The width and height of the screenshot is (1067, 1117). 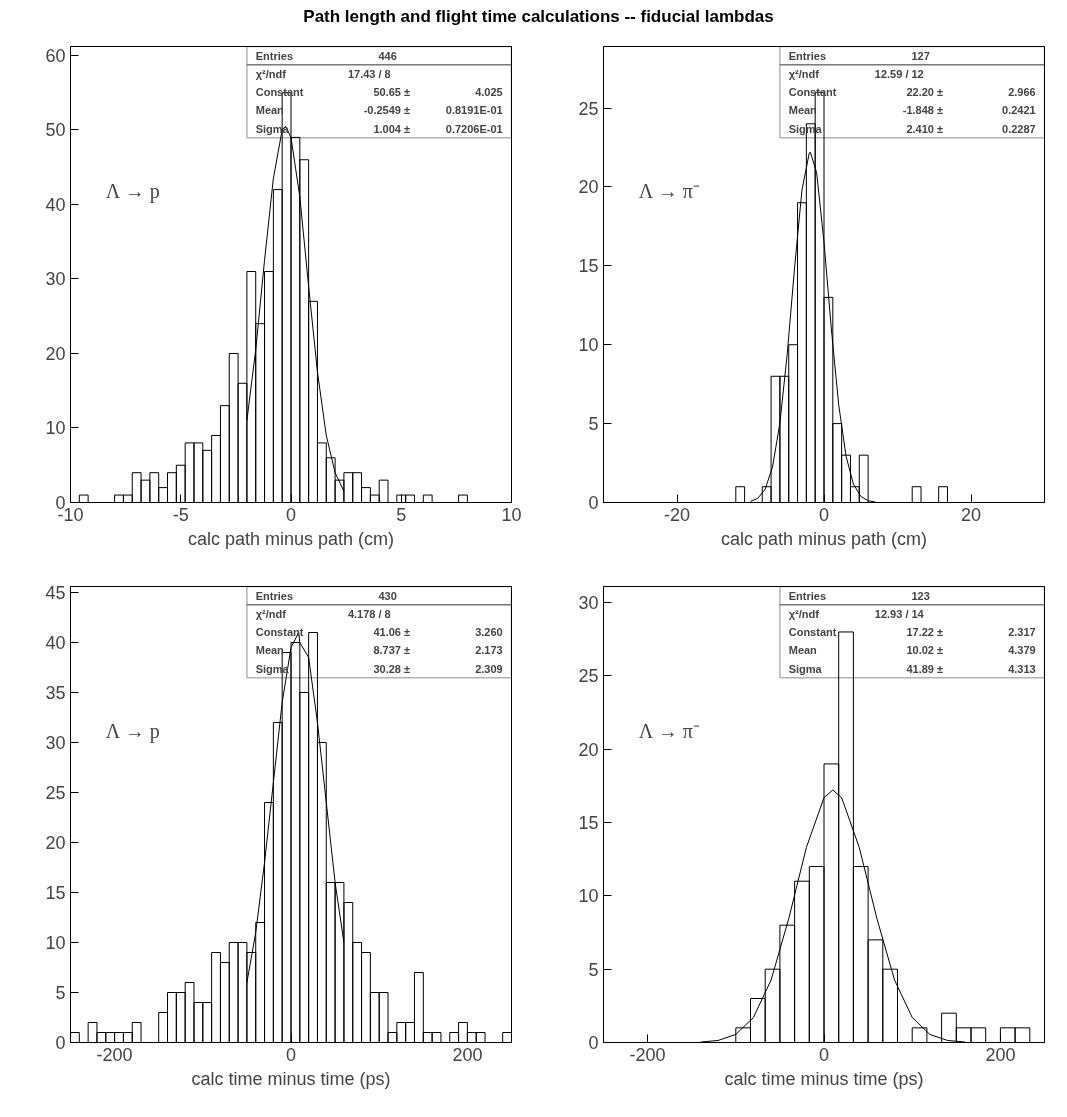 I want to click on text: χ²/ndf 17.43 / 8, so click(x=323, y=73).